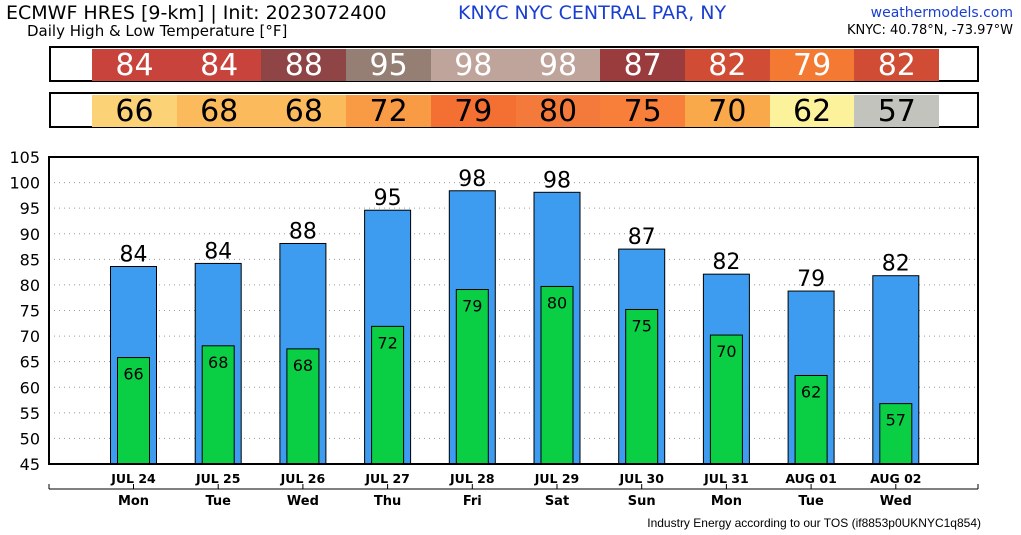  What do you see at coordinates (812, 65) in the screenshot?
I see `high-temp-cell: 79` at bounding box center [812, 65].